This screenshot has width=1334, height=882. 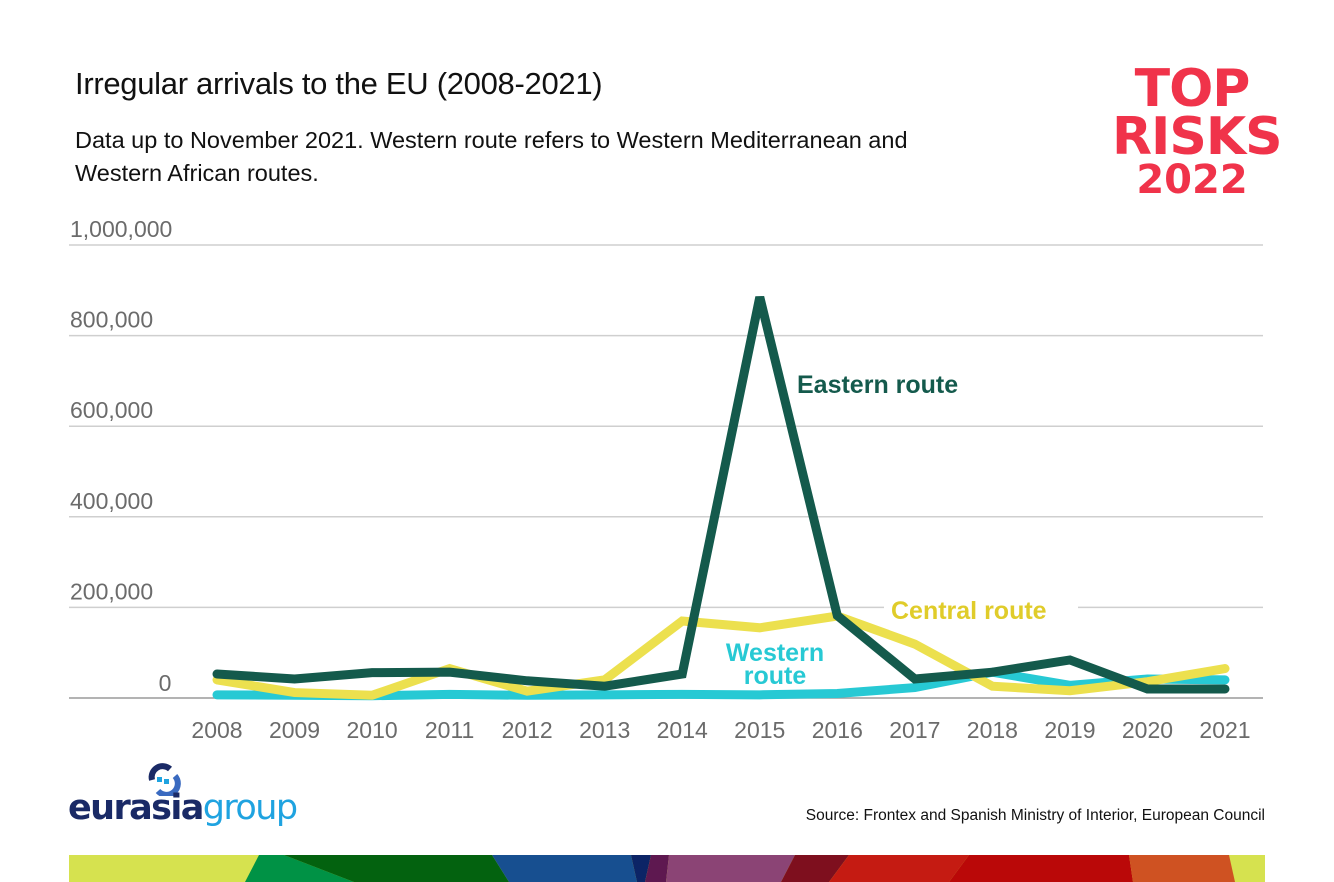 I want to click on x-tick-label: 2011, so click(x=449, y=730).